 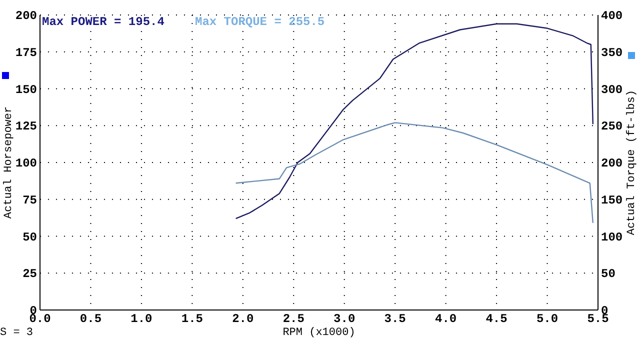 What do you see at coordinates (632, 163) in the screenshot?
I see `y2-axis-title: Actual Torque (ft-lbs)` at bounding box center [632, 163].